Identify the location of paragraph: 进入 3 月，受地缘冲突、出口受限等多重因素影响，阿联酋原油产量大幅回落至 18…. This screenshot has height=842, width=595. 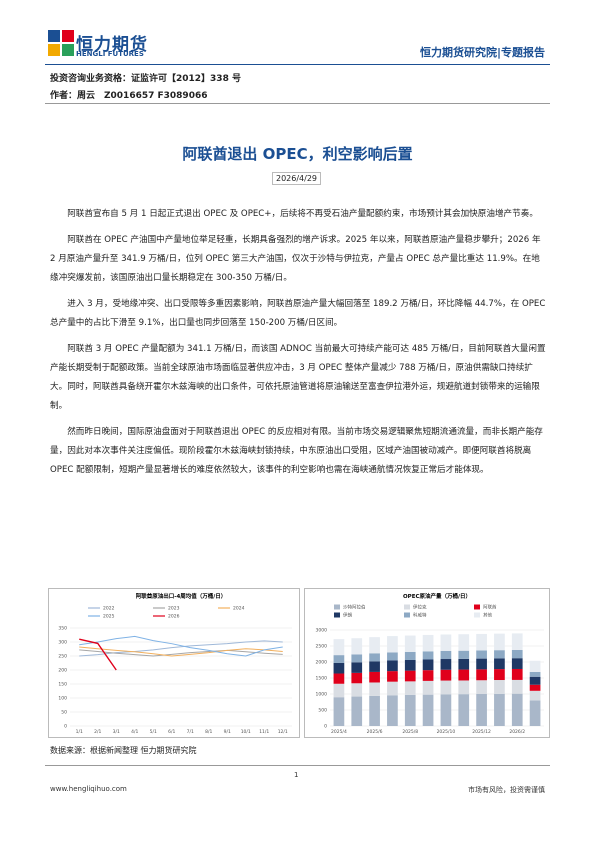
(298, 313).